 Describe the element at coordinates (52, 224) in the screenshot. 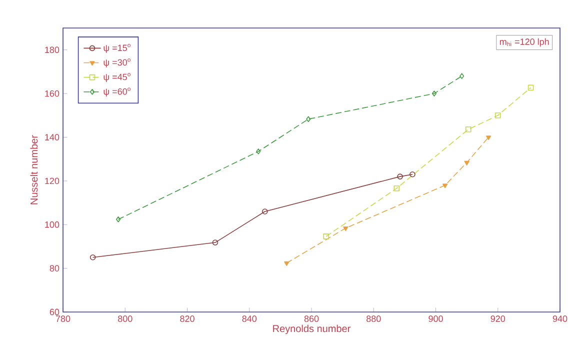

I see `y-tick-label: 100` at that location.